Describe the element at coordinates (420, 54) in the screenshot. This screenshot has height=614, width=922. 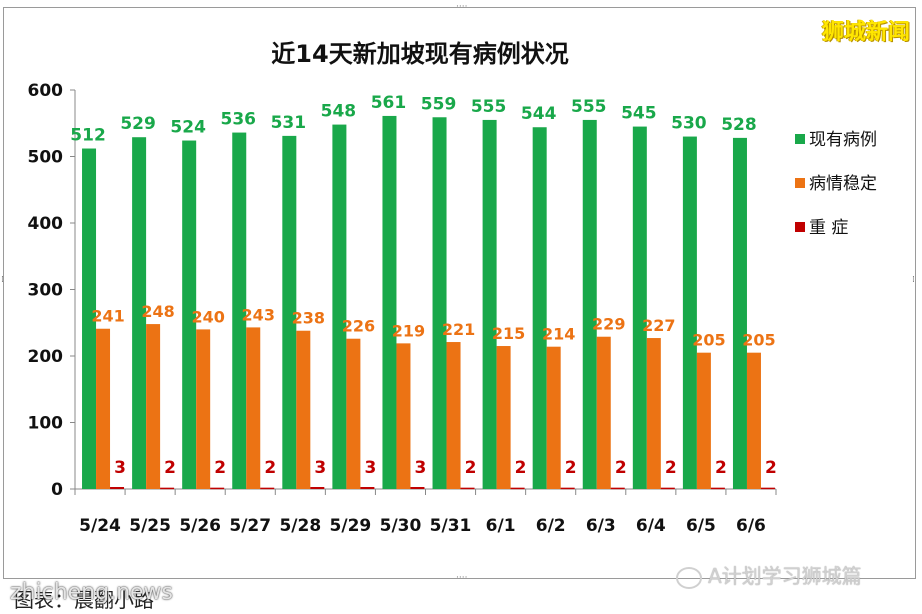
I see `chart-title: 近14天新加坡现有病例状况` at that location.